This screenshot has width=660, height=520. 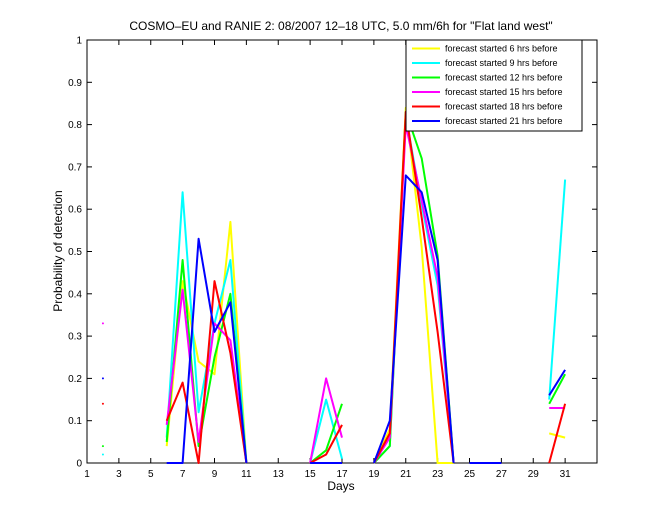 I want to click on y-tick-label: 0.6, so click(x=75, y=210).